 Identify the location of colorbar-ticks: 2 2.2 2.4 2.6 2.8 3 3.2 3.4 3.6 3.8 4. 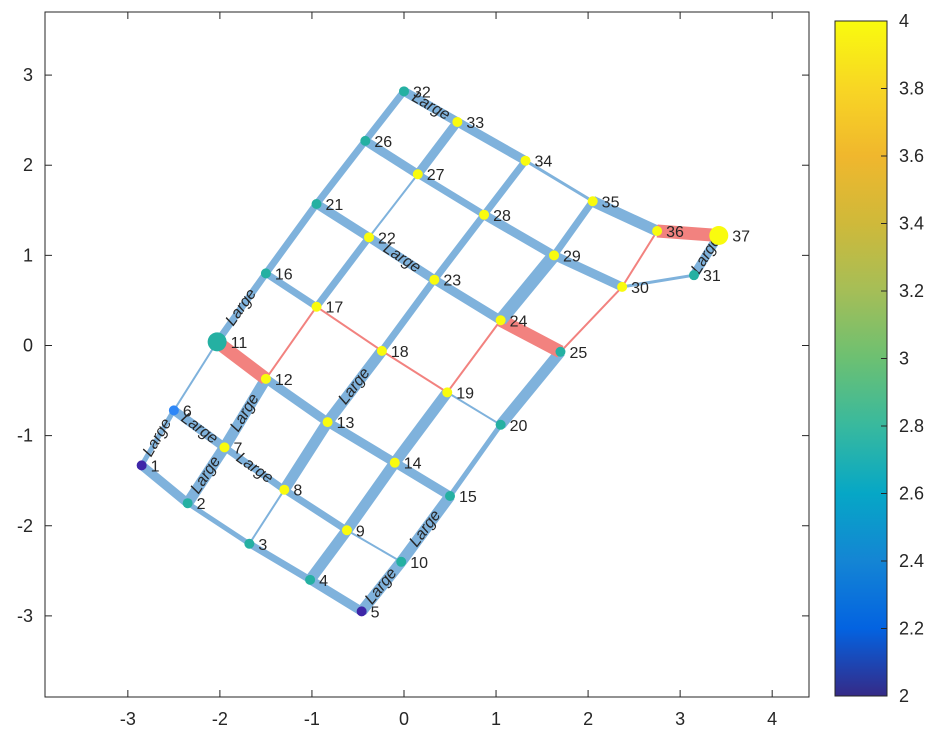
(902, 358).